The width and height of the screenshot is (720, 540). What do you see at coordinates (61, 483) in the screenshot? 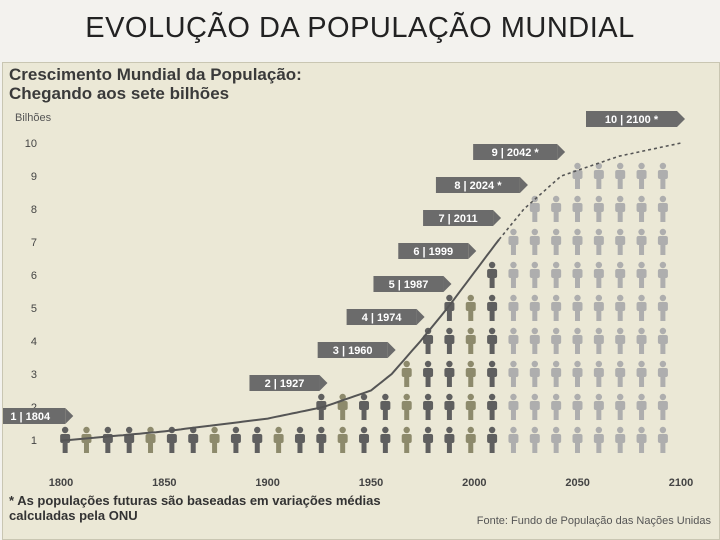
I see `x-tick-label: 1800` at bounding box center [61, 483].